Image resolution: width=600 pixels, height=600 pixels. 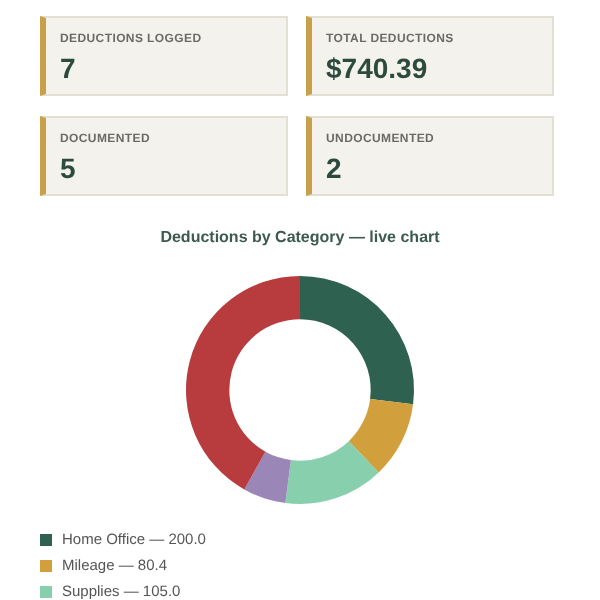 What do you see at coordinates (377, 68) in the screenshot?
I see `text: $740.39` at bounding box center [377, 68].